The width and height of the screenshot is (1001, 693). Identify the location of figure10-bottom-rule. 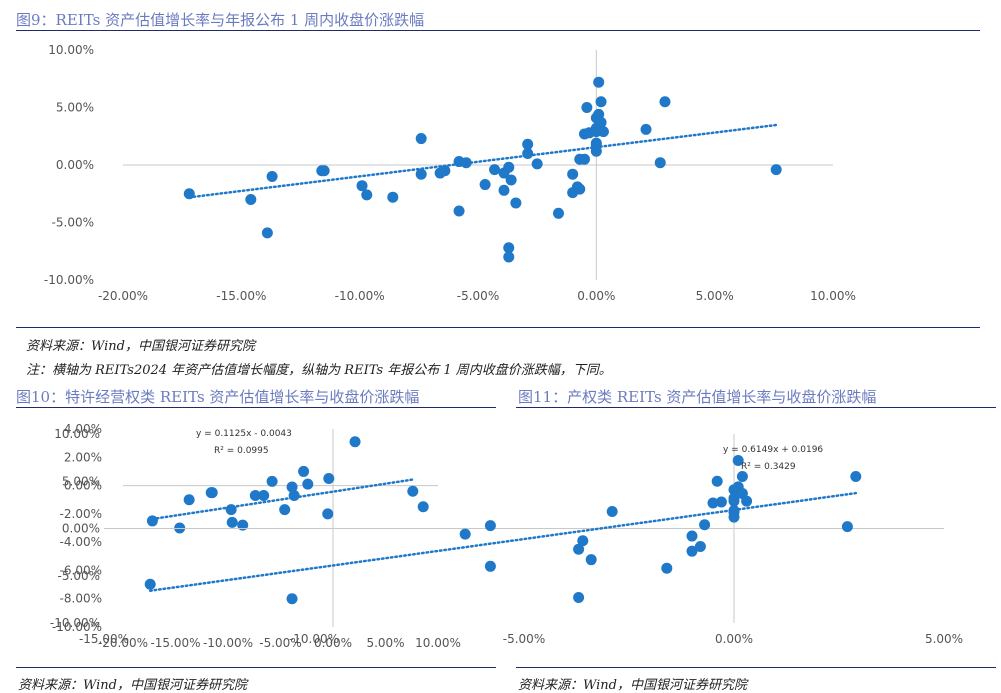
(256, 667).